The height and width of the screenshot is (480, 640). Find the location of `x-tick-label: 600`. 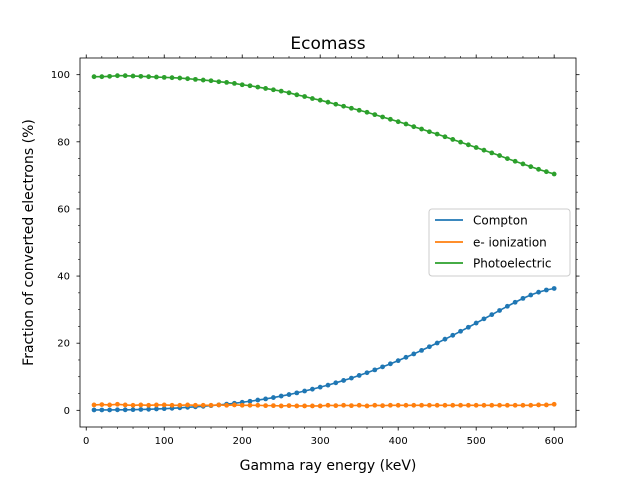

x-tick-label: 600 is located at coordinates (554, 441).